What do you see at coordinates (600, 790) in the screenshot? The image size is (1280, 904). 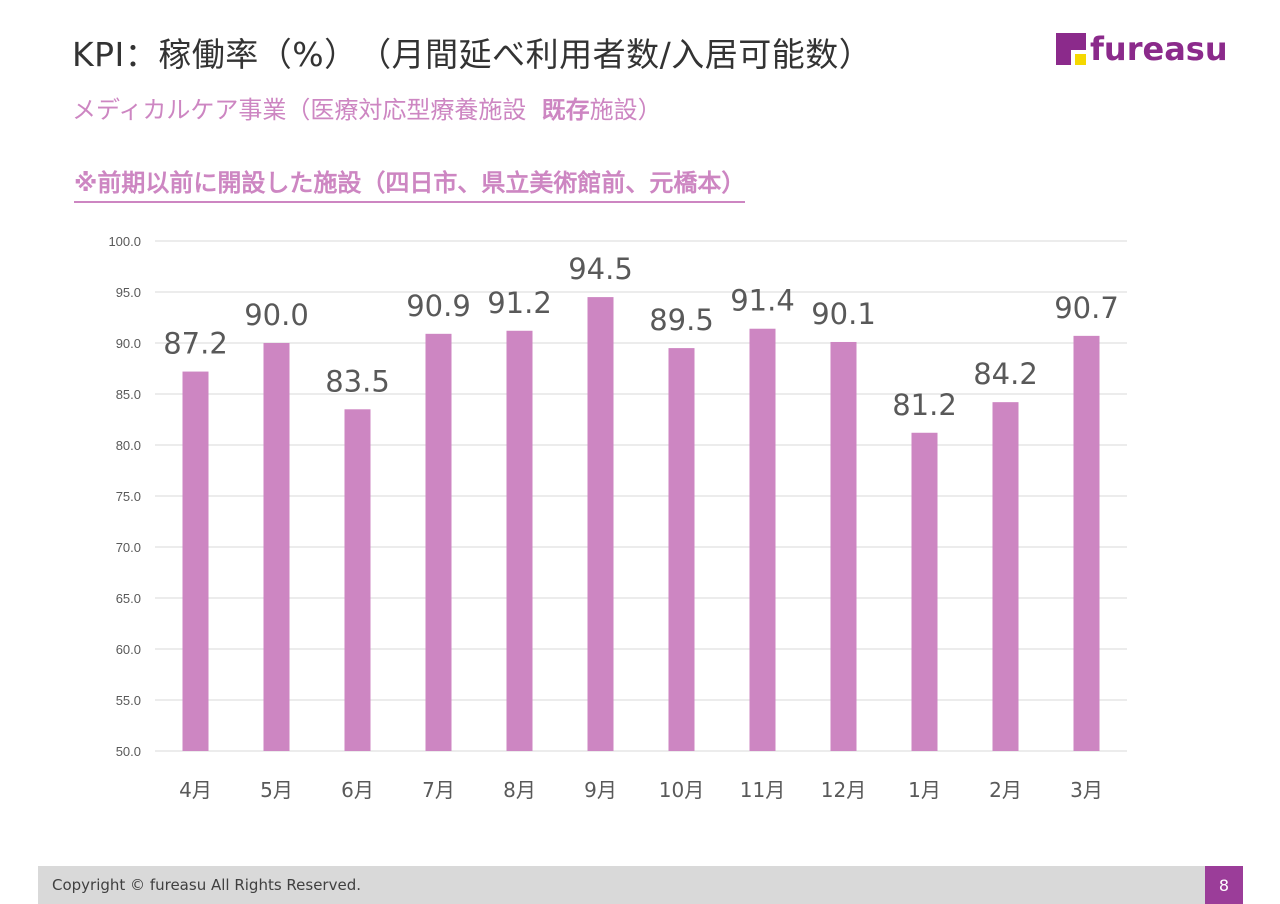 I see `x-tick-label: 9月` at bounding box center [600, 790].